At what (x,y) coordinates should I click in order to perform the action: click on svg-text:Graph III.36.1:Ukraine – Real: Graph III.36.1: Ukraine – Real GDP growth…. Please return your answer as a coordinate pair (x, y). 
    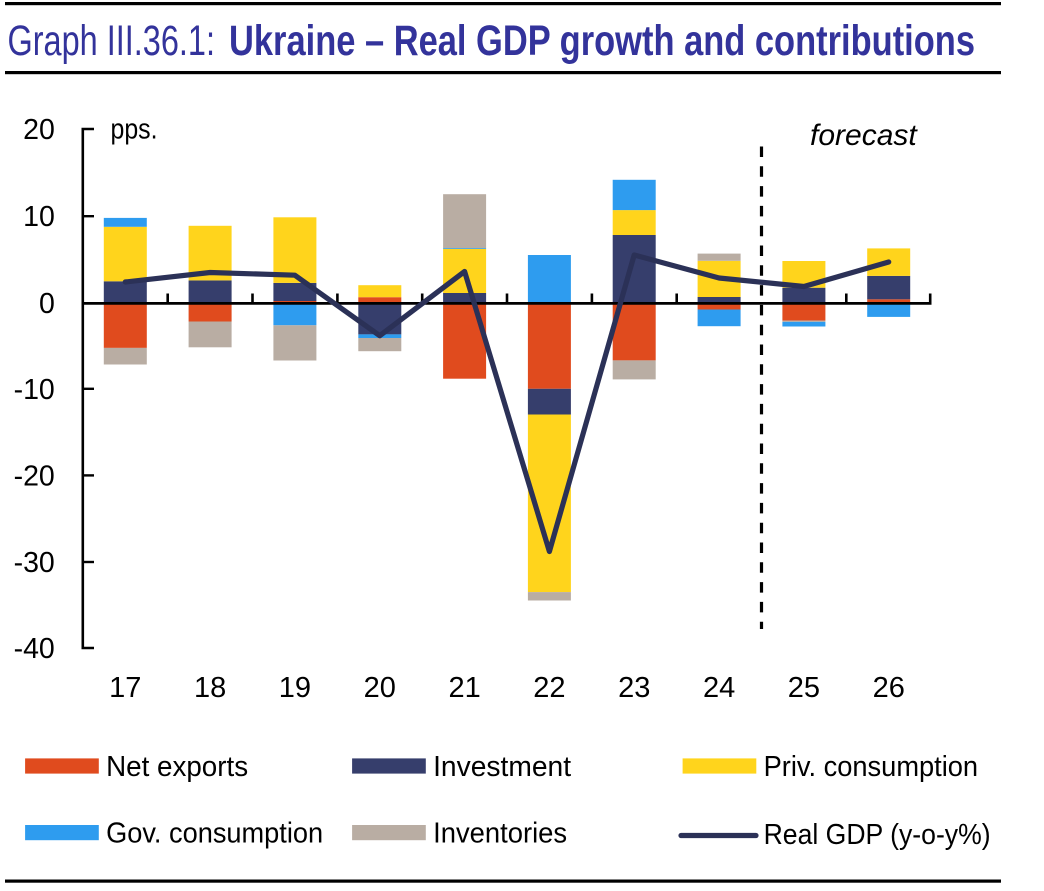
    Looking at the image, I should click on (492, 41).